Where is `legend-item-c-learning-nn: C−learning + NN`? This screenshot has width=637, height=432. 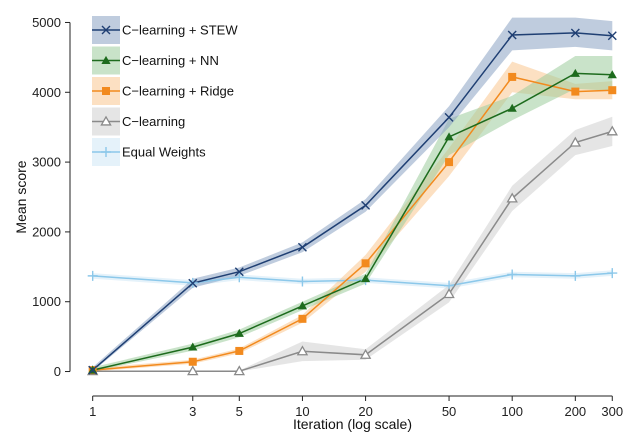 legend-item-c-learning-nn: C−learning + NN is located at coordinates (155, 60).